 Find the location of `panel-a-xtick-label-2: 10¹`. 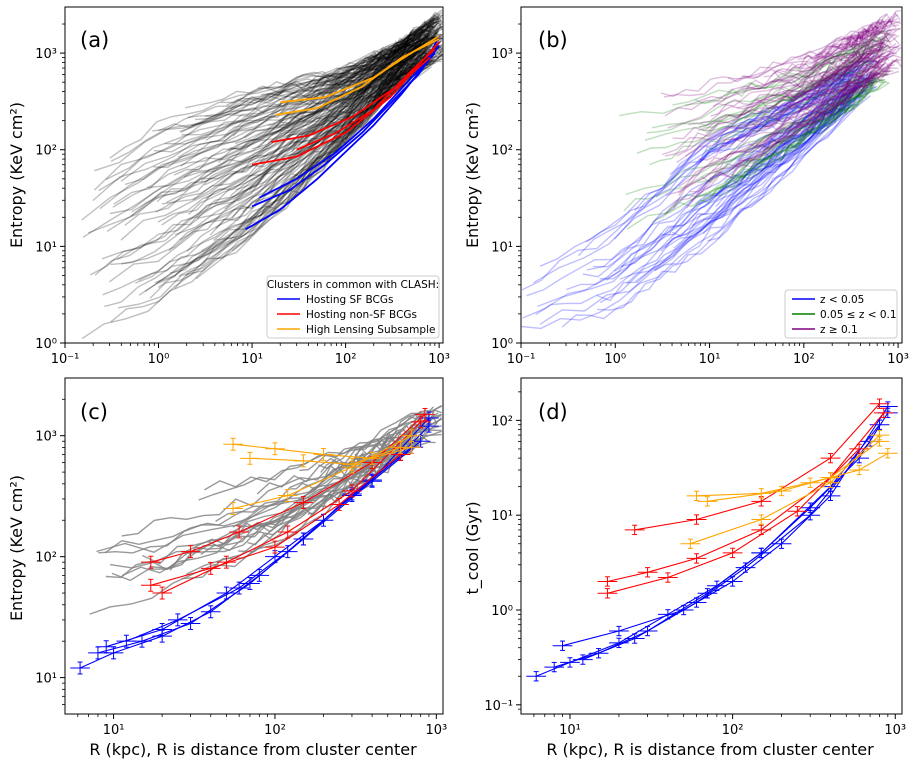

panel-a-xtick-label-2: 10¹ is located at coordinates (252, 359).